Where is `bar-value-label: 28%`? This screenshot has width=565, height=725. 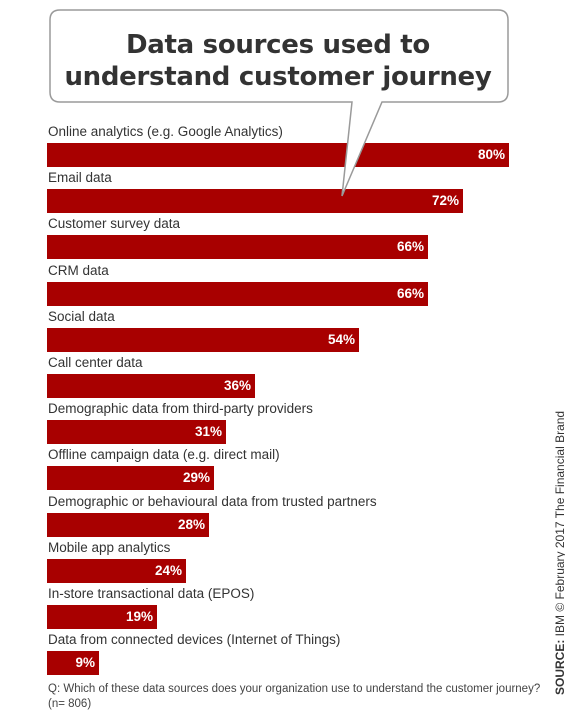
bar-value-label: 28% is located at coordinates (191, 524).